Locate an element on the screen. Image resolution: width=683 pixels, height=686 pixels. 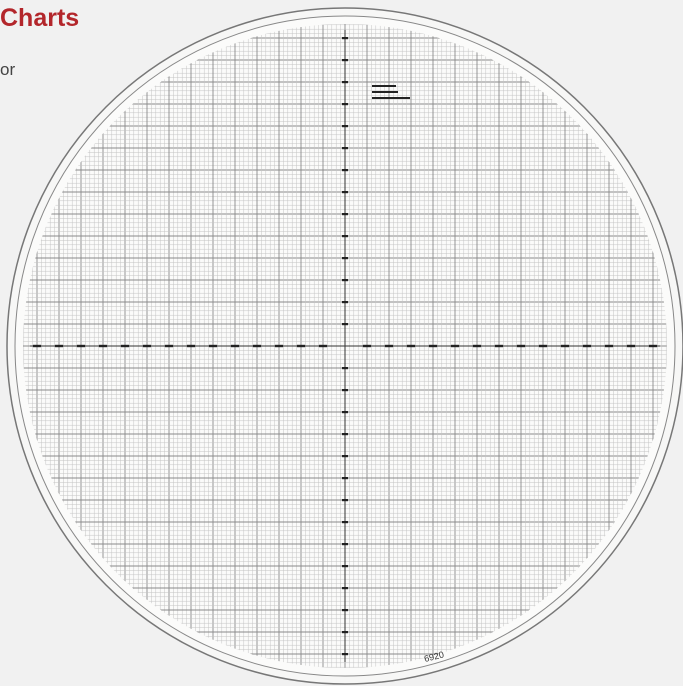
chart-label is located at coordinates (391, 92).